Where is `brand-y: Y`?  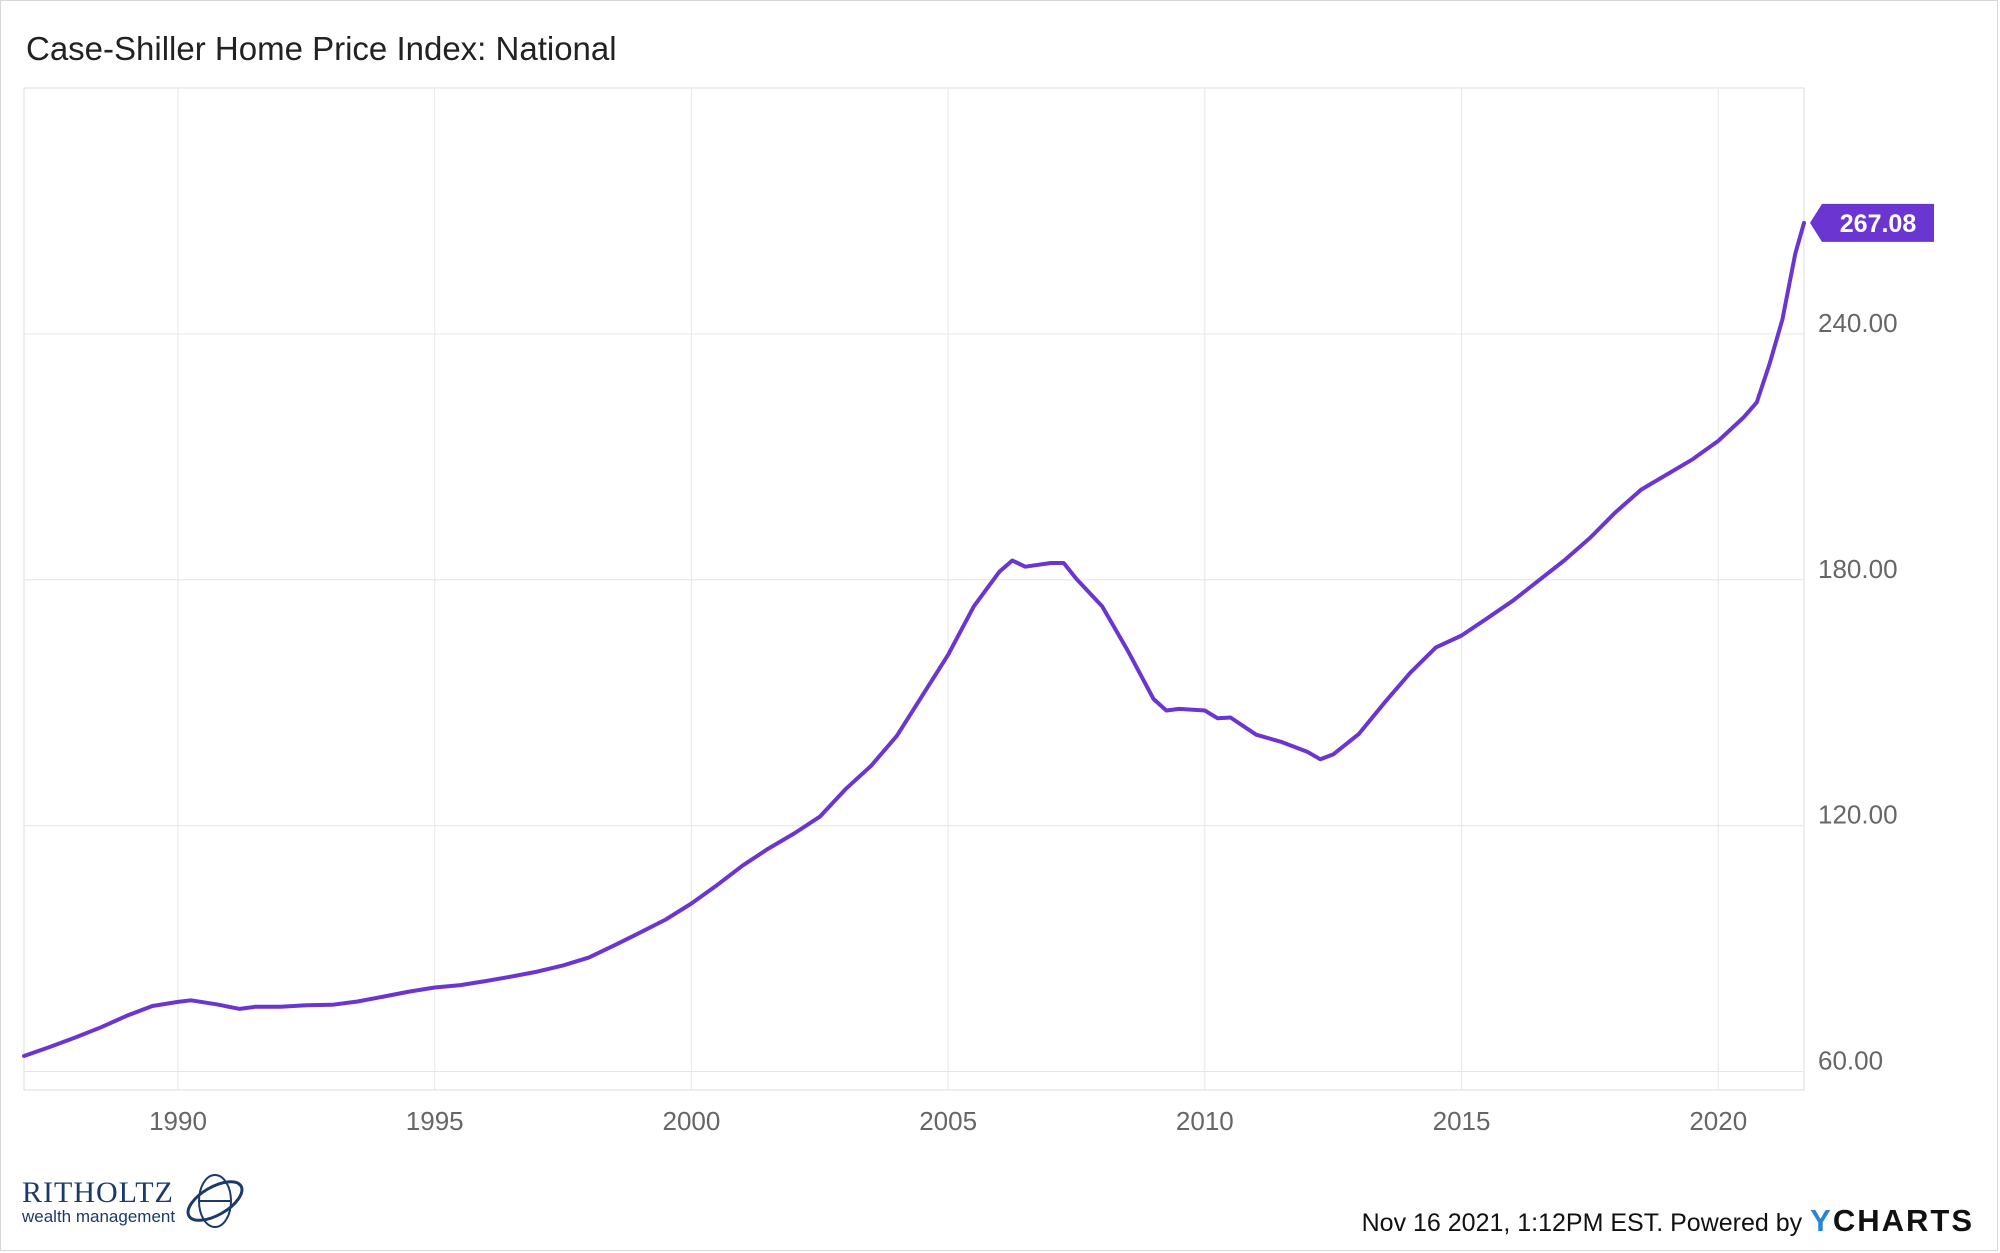 brand-y: Y is located at coordinates (1821, 1220).